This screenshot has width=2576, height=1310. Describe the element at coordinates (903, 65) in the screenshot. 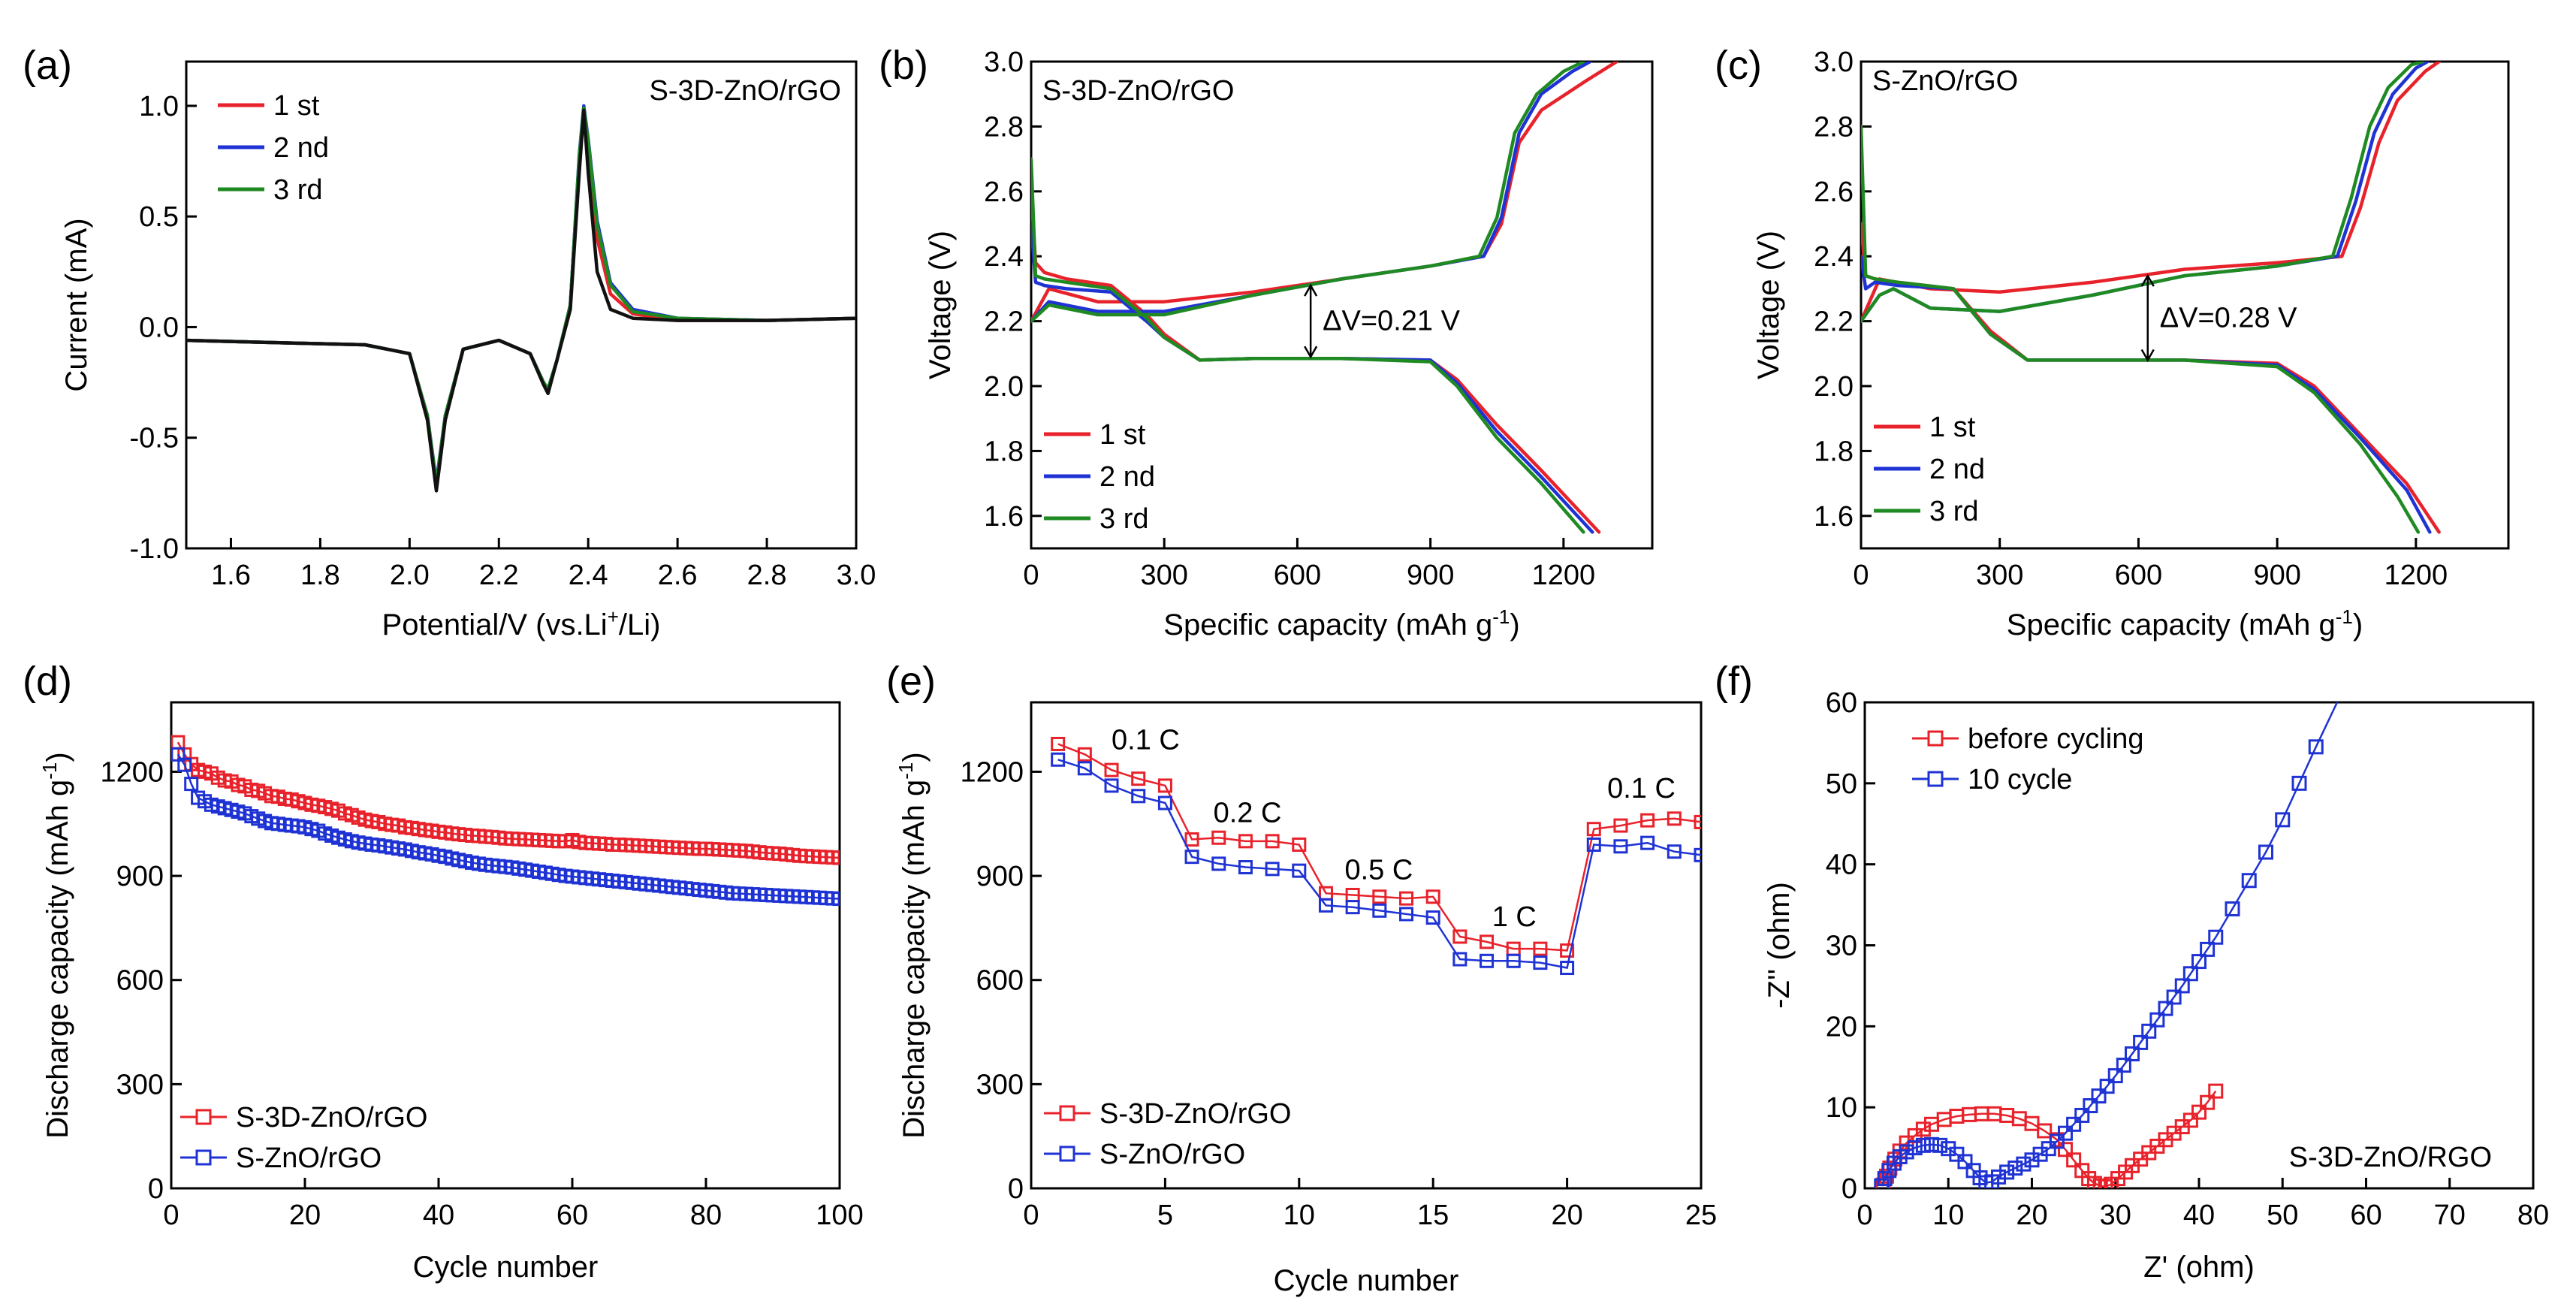

I see `panel-label: (b)` at that location.